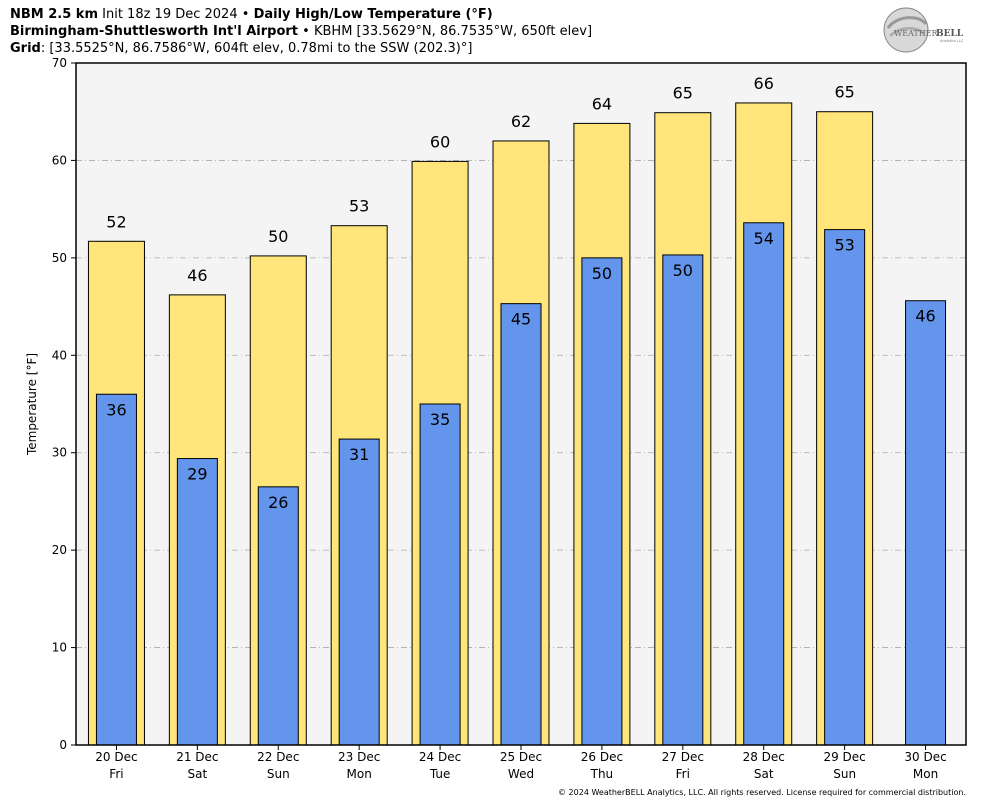 The width and height of the screenshot is (984, 808). Describe the element at coordinates (59, 160) in the screenshot. I see `y-tick-label: 60` at that location.